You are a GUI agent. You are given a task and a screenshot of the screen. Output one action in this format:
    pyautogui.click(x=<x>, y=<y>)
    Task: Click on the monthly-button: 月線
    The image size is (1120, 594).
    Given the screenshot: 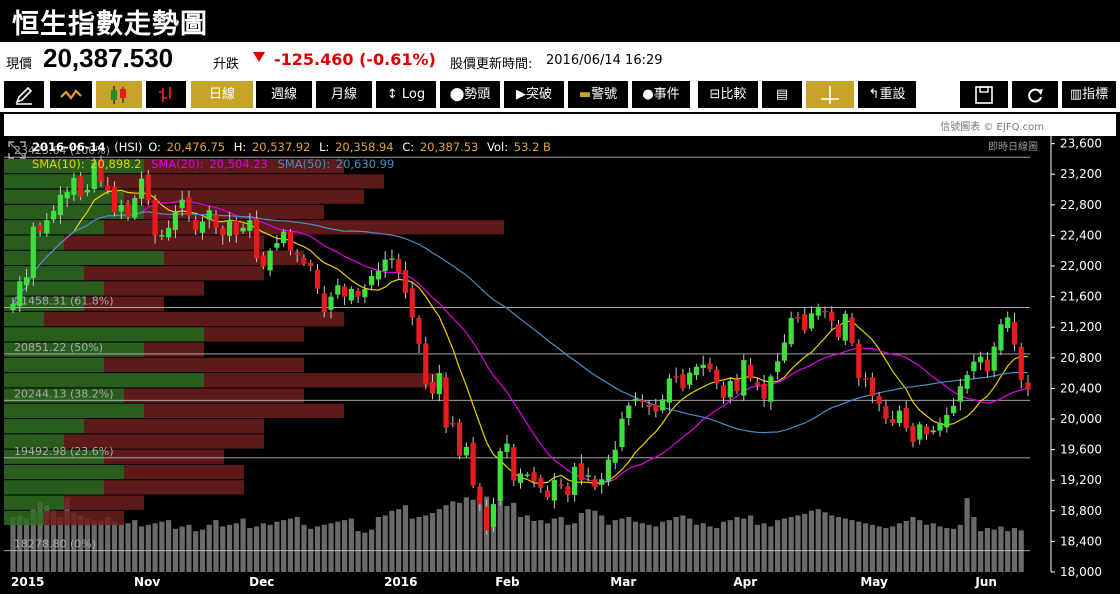 What is the action you would take?
    pyautogui.click(x=344, y=94)
    